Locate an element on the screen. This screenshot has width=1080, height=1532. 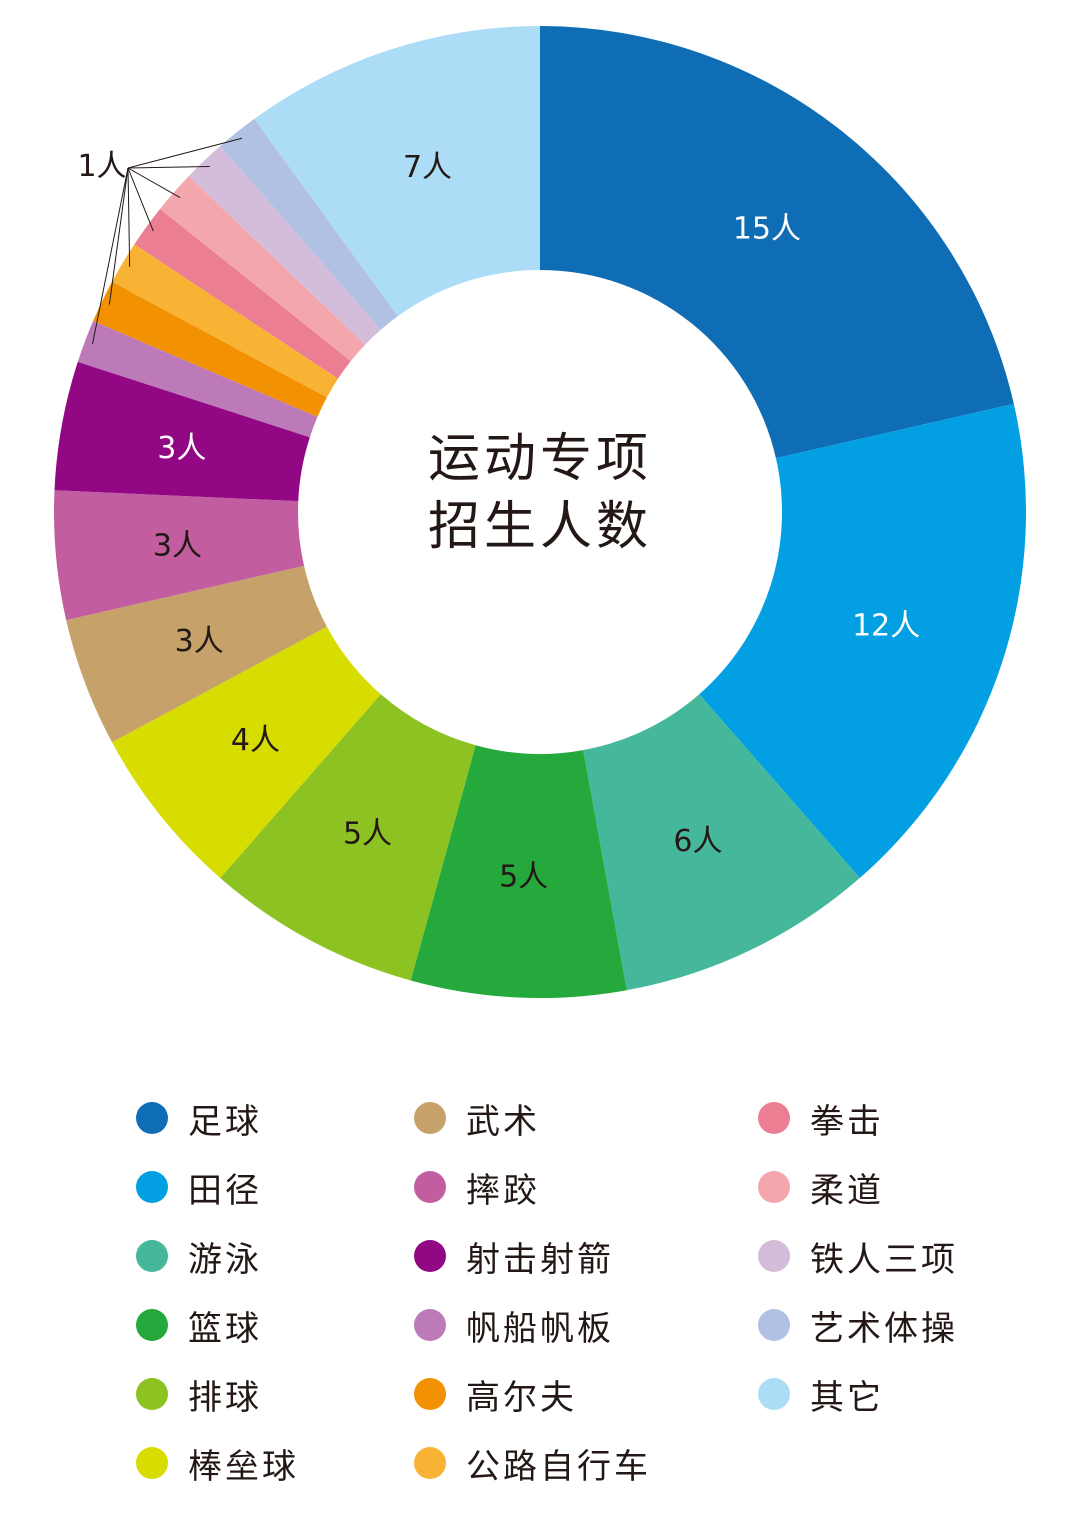
legend-item-足球: 足球 is located at coordinates (199, 1120).